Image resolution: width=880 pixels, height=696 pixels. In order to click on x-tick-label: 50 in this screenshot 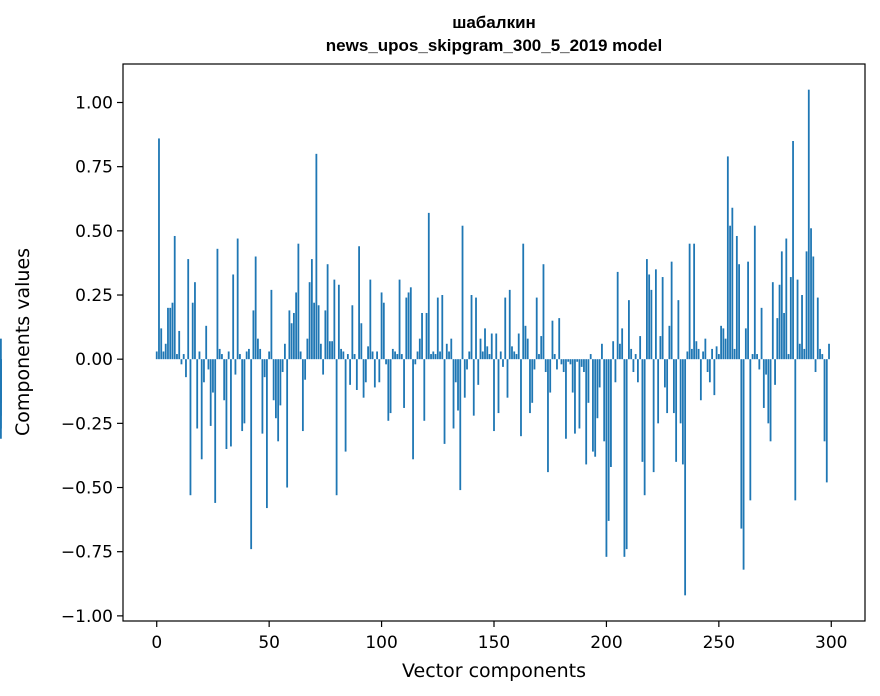, I will do `click(269, 643)`.